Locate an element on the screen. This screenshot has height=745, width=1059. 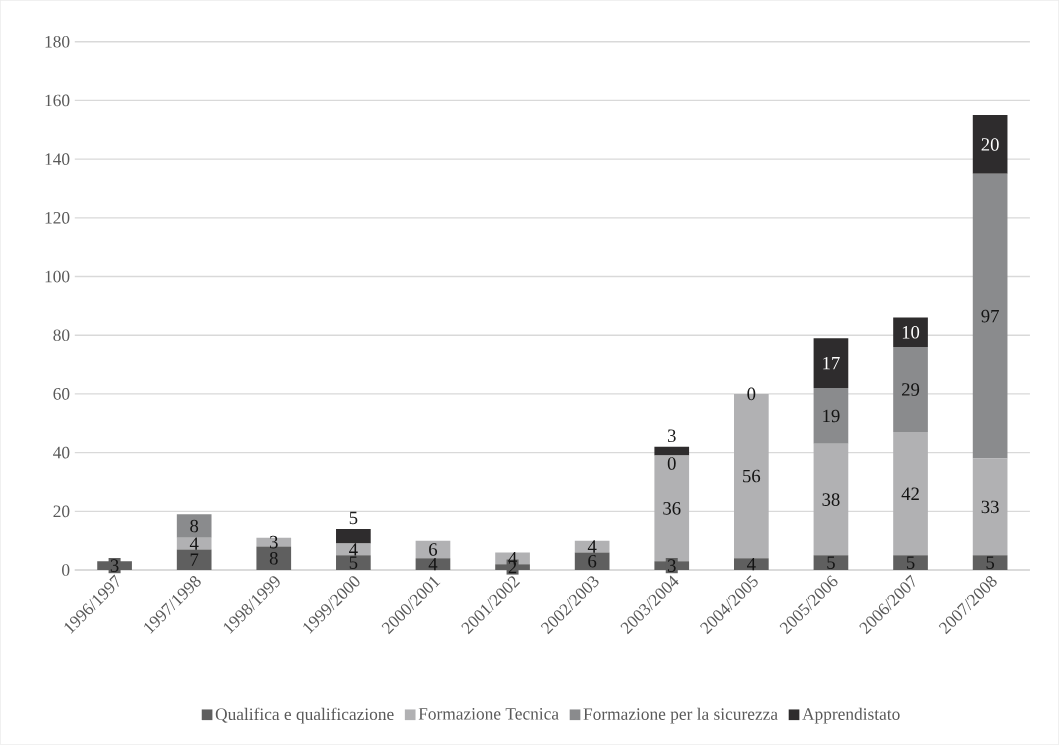
data-label: 20 is located at coordinates (990, 144).